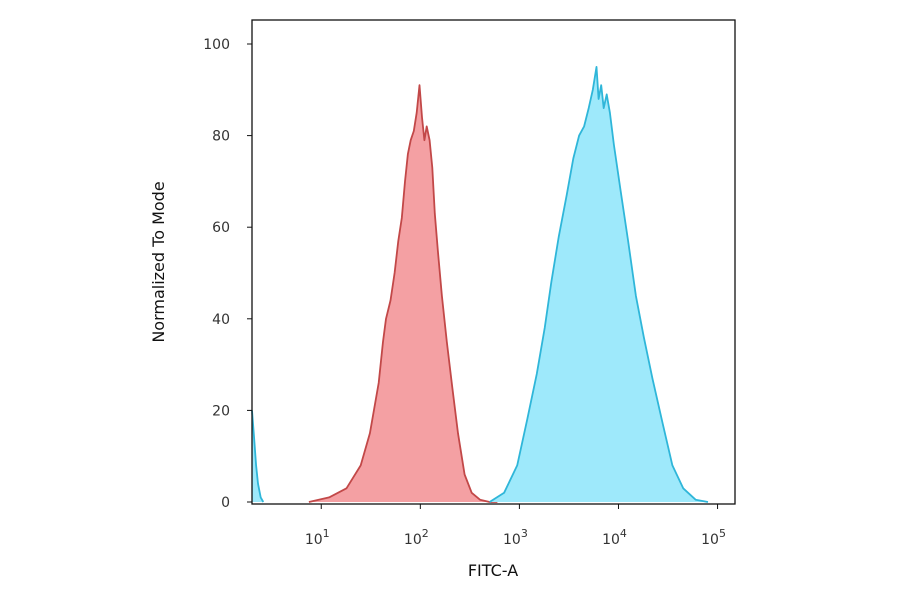 The height and width of the screenshot is (594, 900). I want to click on x-tick-label: 10², so click(416, 537).